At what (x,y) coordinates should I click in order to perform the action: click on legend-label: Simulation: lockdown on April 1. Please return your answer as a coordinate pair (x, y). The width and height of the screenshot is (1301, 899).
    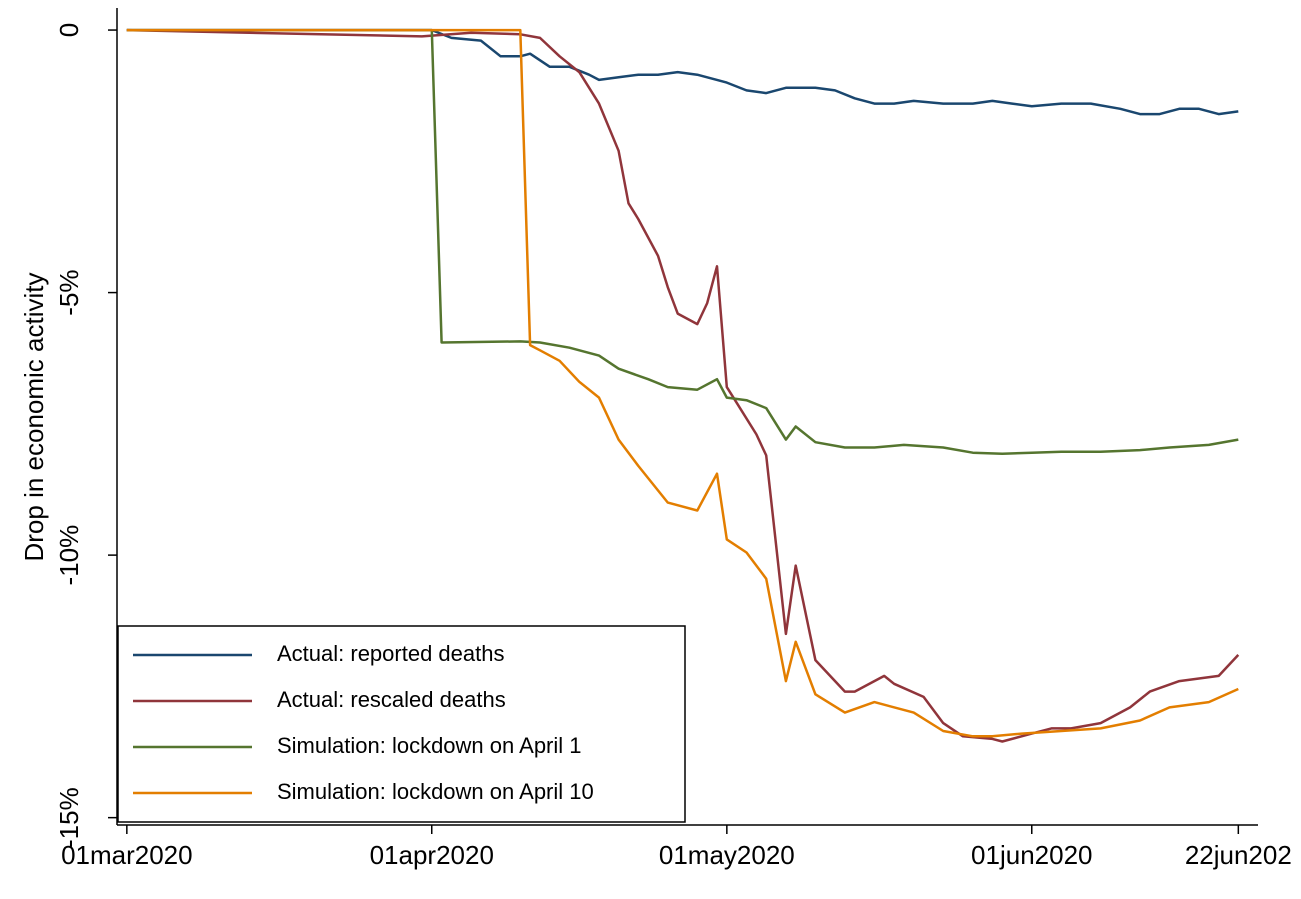
    Looking at the image, I should click on (429, 745).